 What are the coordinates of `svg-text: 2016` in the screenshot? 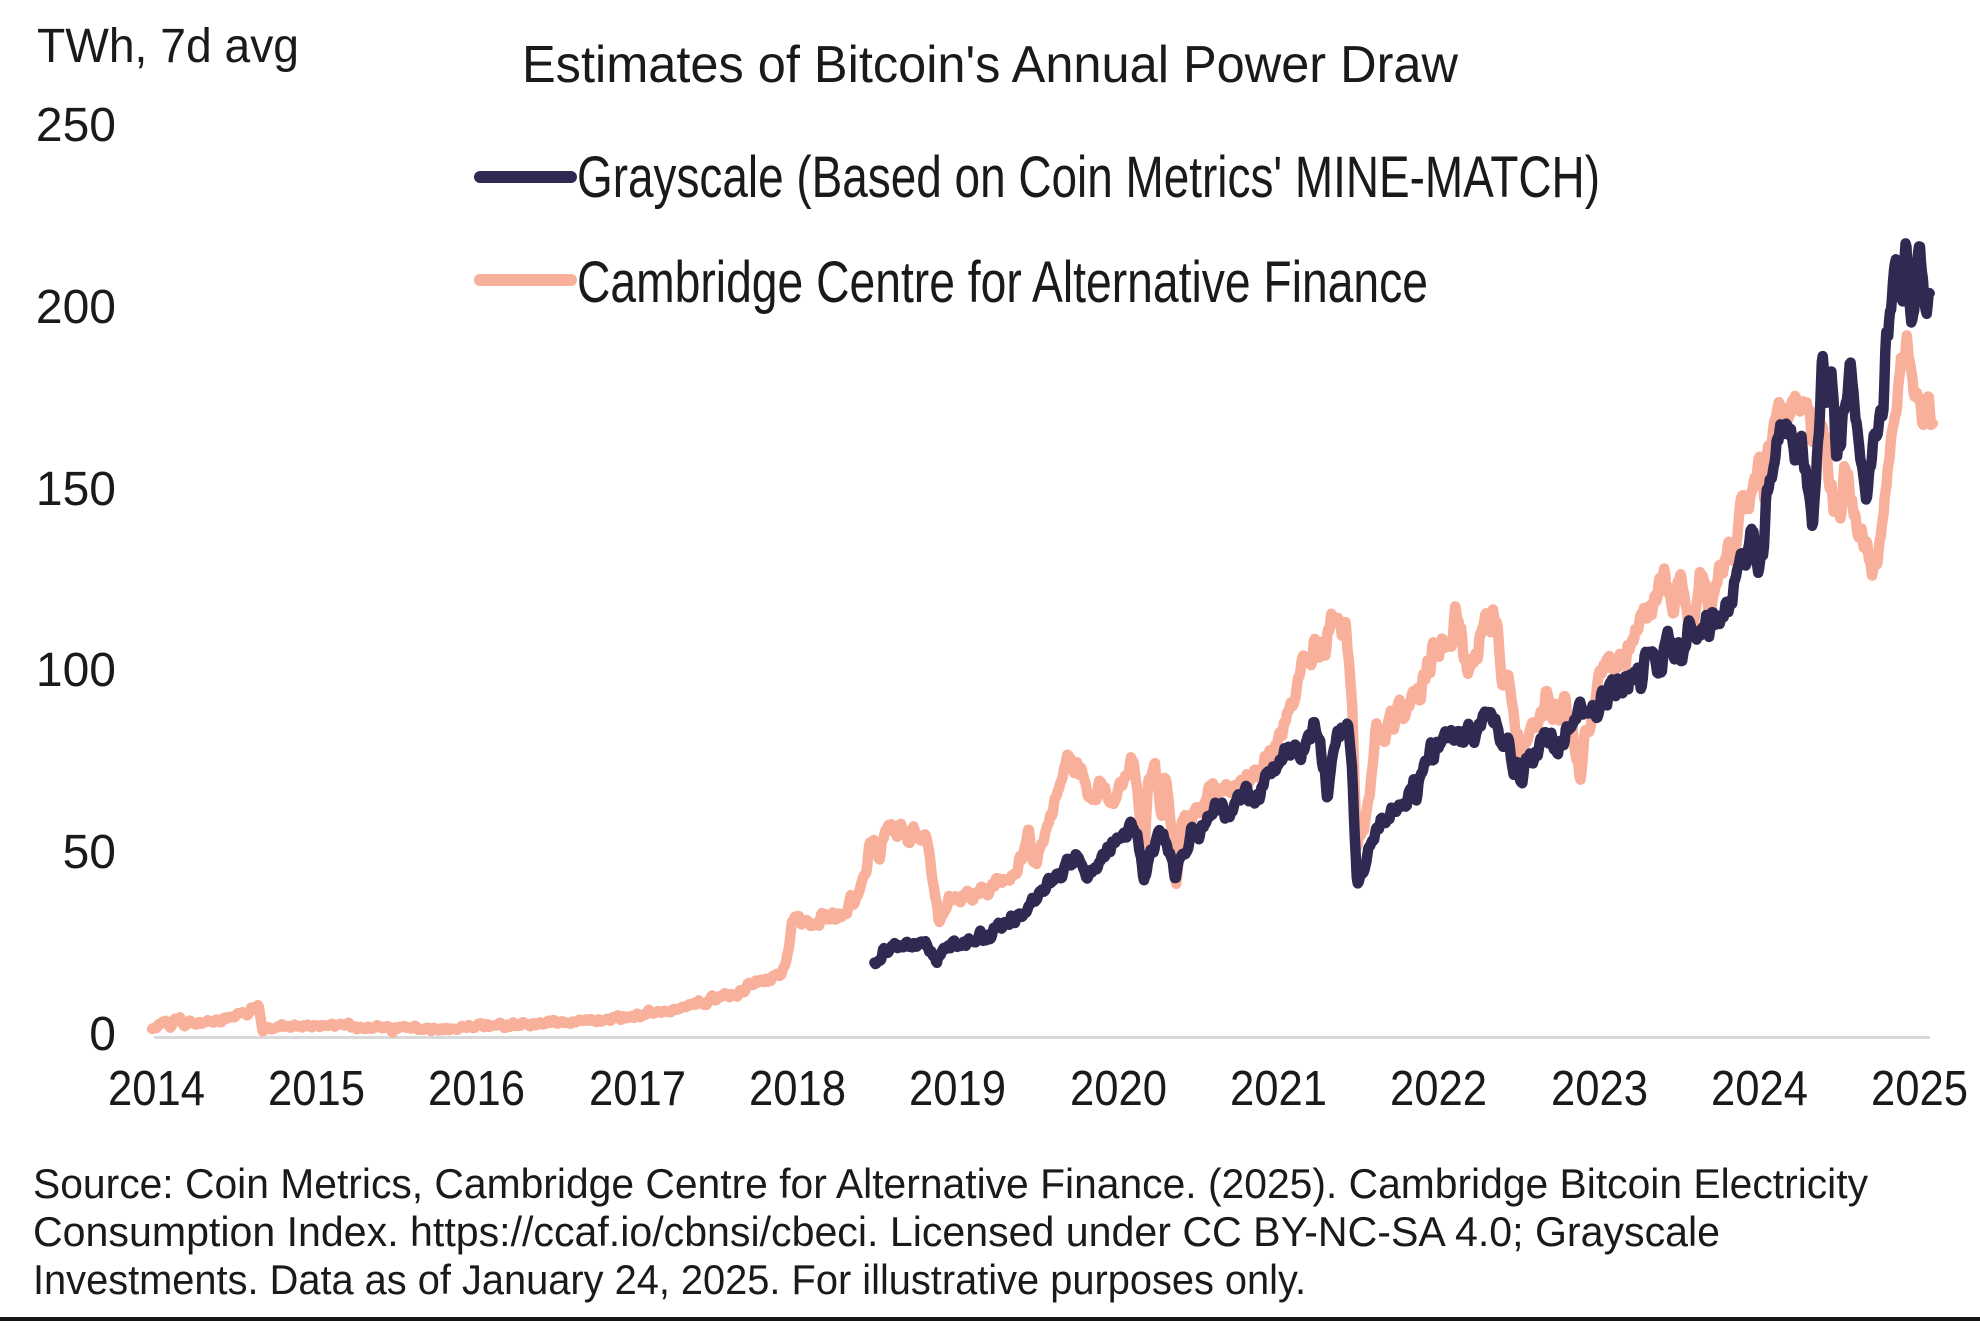 It's located at (476, 1088).